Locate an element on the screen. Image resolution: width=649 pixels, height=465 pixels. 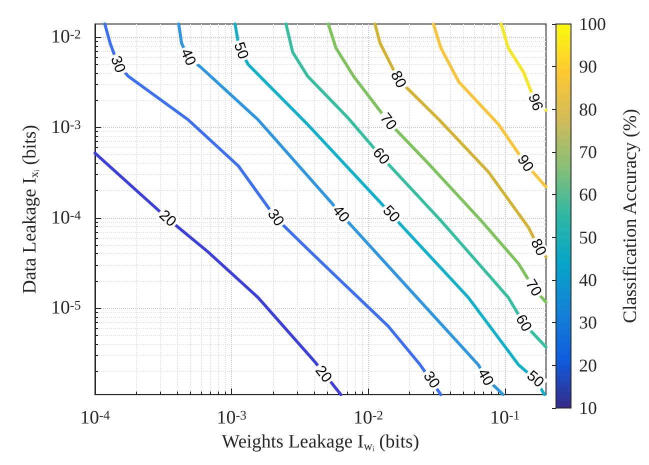
y-axis-title: Data Leakage Ixᵢ (bits) is located at coordinates (31, 209).